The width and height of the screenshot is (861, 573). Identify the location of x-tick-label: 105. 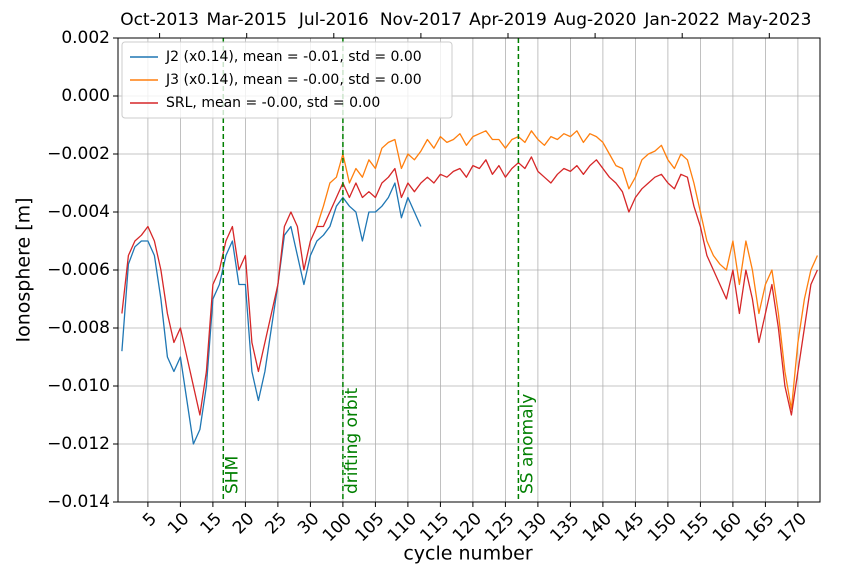
(369, 527).